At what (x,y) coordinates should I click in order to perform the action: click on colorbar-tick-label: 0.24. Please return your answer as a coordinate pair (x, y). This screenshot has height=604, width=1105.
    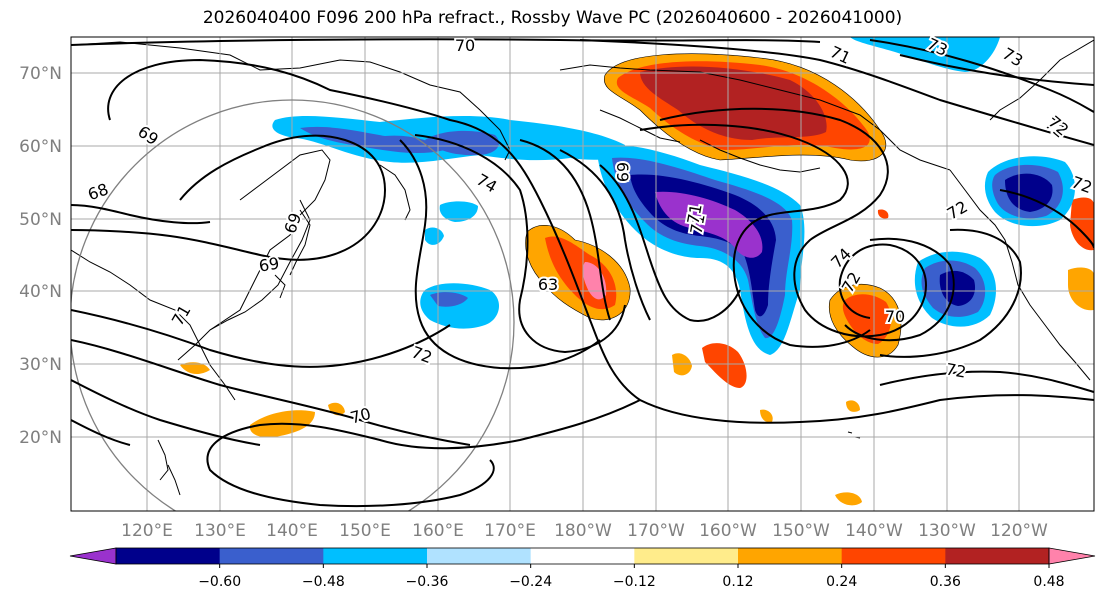
    Looking at the image, I should click on (841, 582).